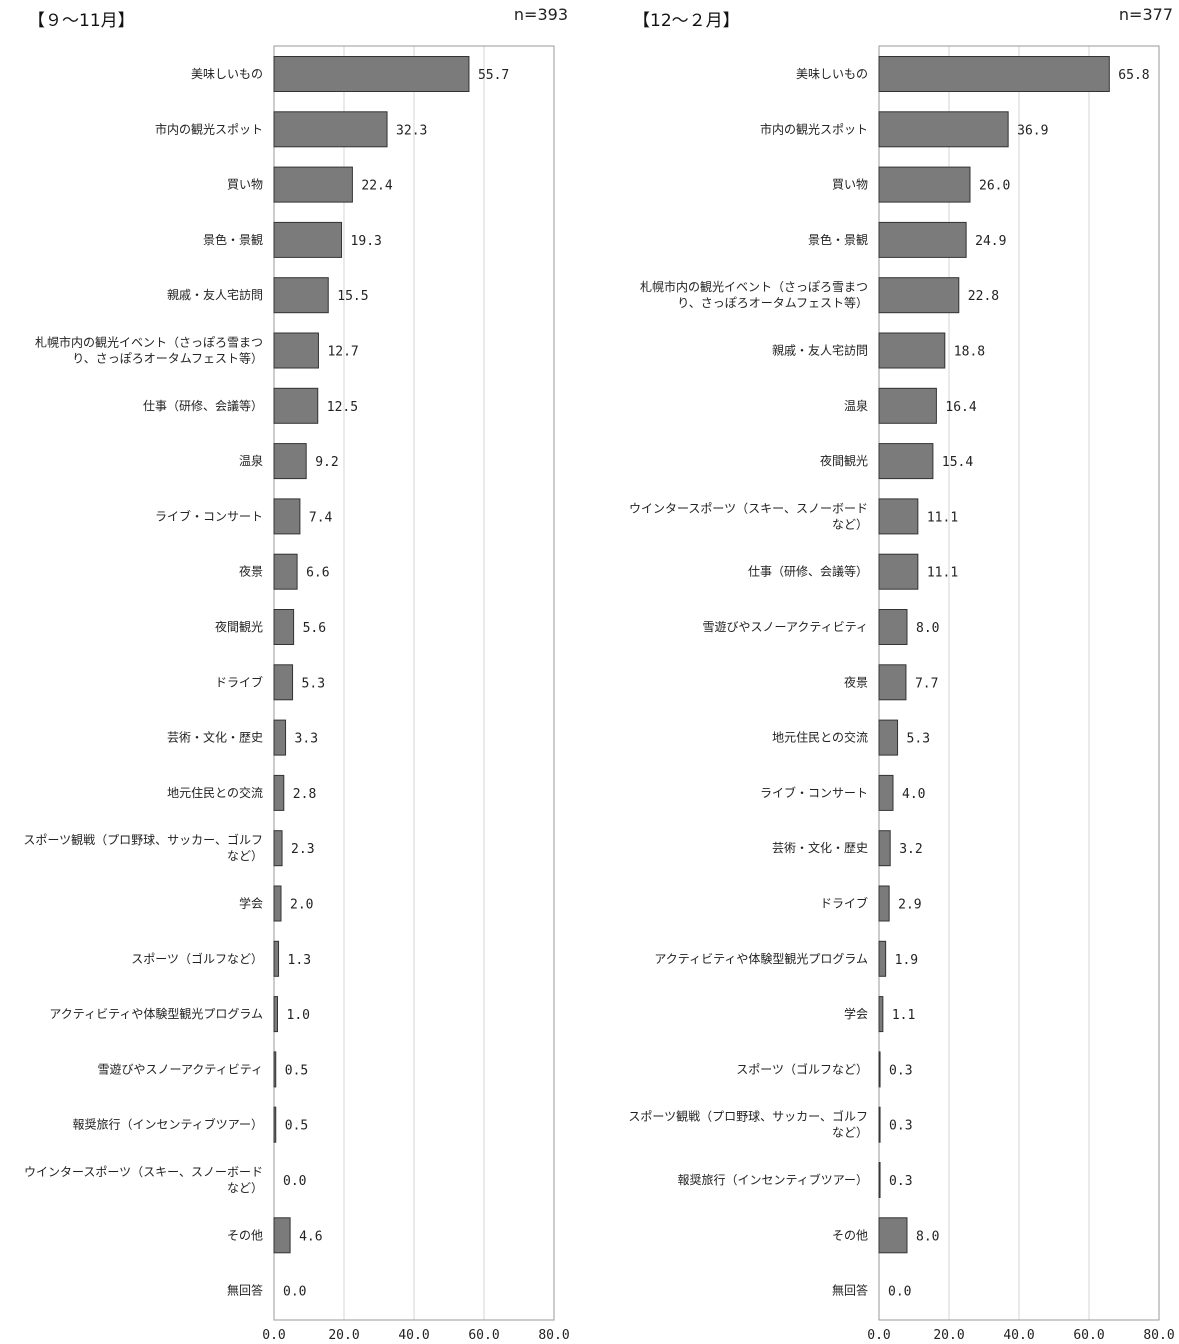 The width and height of the screenshot is (1179, 1344). What do you see at coordinates (342, 352) in the screenshot?
I see `value-label: 12.7` at bounding box center [342, 352].